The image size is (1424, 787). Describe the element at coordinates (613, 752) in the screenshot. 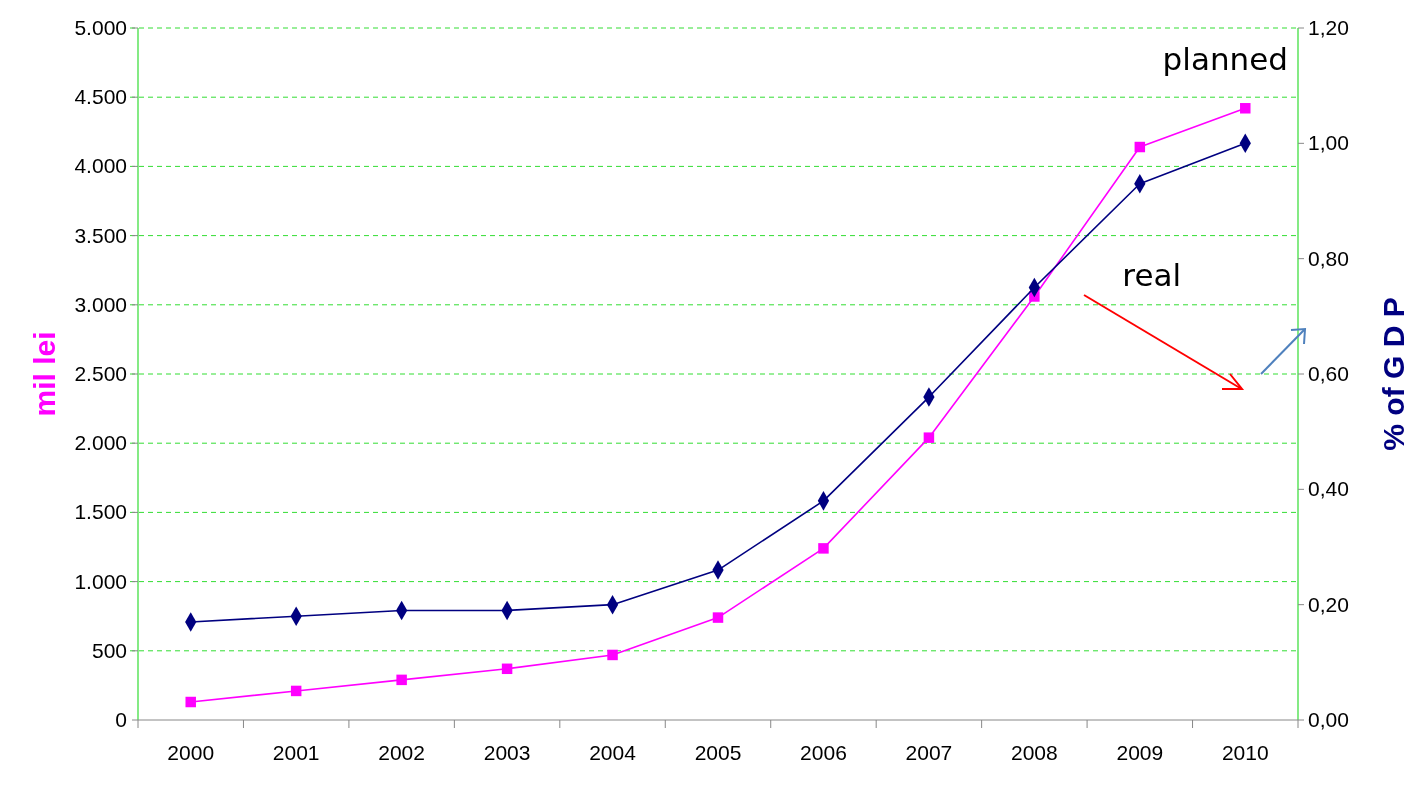

I see `x-tick-label: 2004` at that location.